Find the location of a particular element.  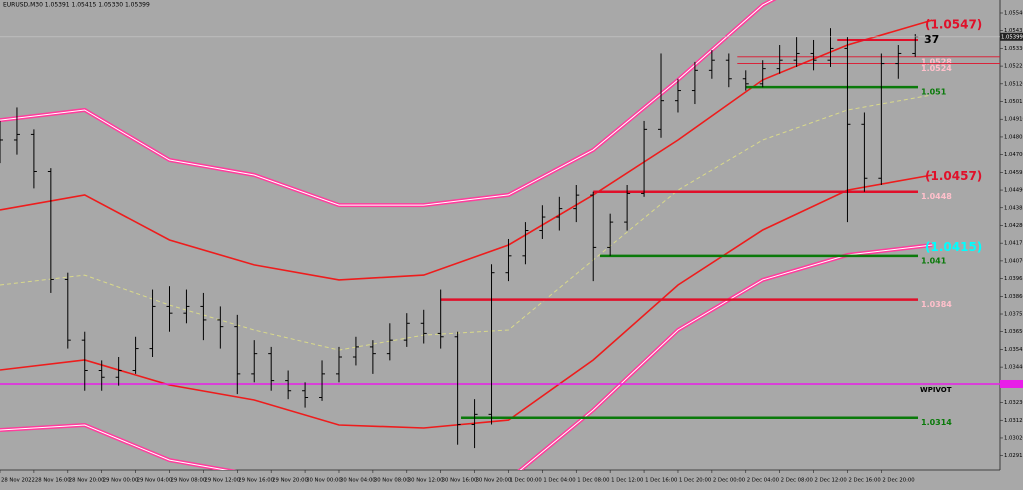

y-tick-label: 1.04595 is located at coordinates (1013, 173).